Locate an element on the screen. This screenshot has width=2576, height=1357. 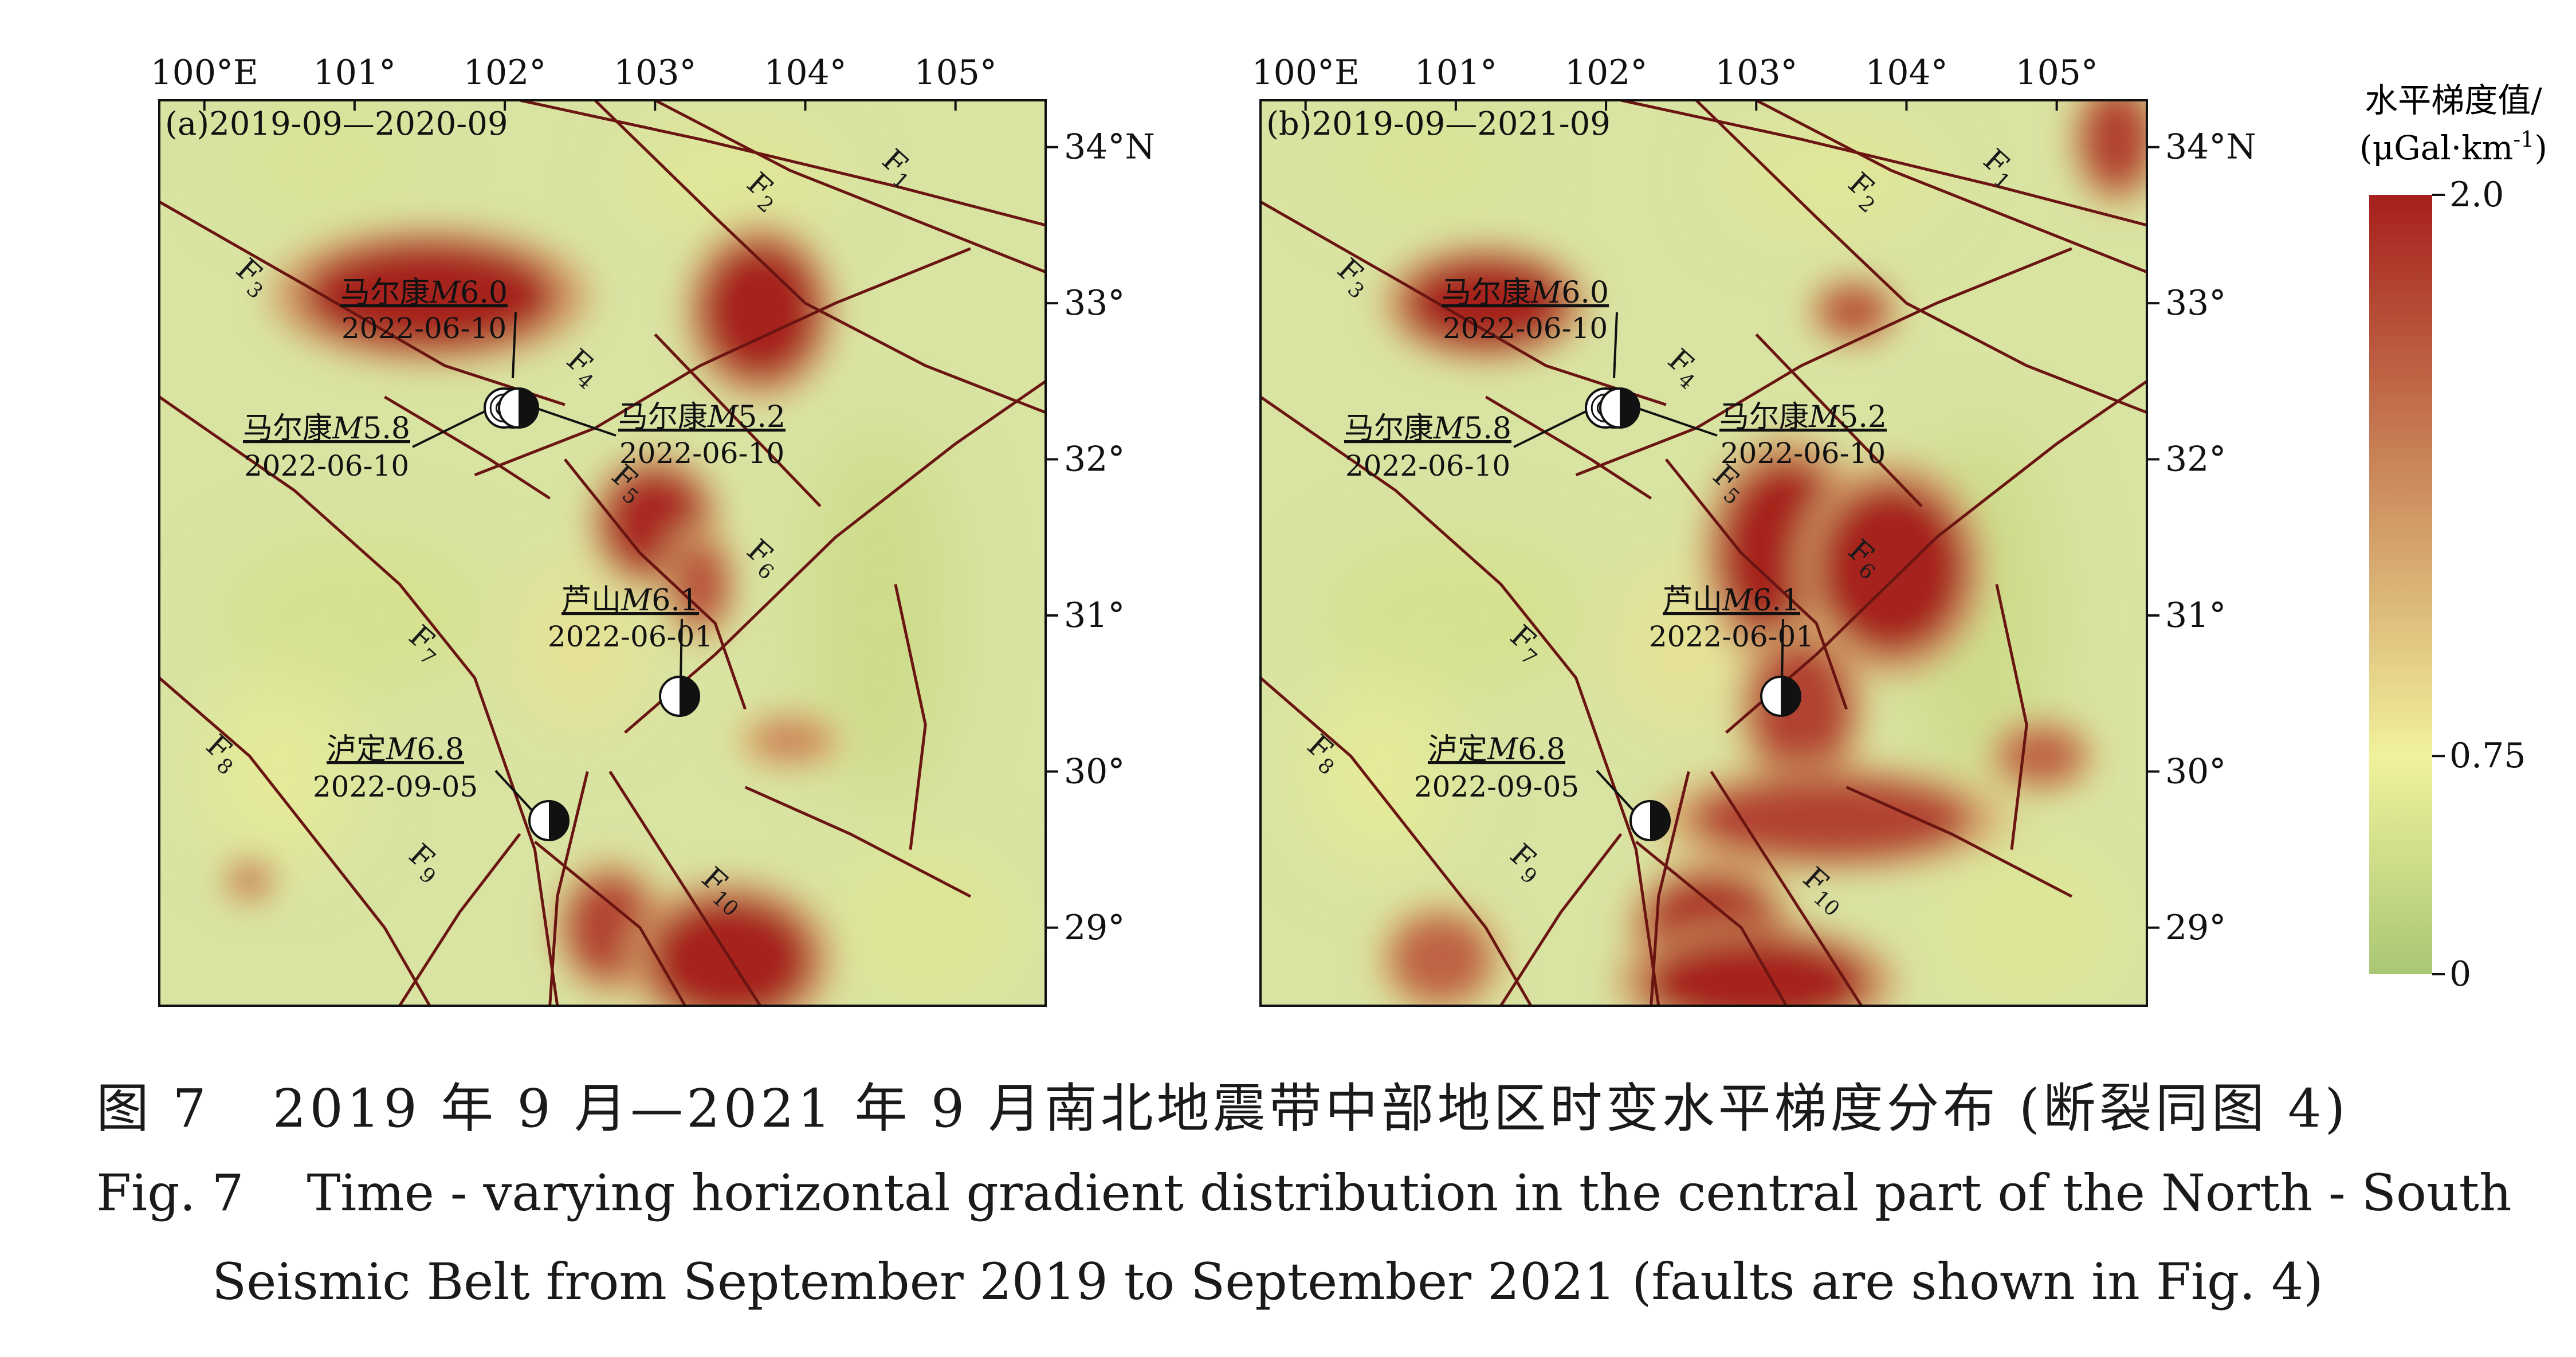
lat-tick-label: 33° is located at coordinates (2195, 303).